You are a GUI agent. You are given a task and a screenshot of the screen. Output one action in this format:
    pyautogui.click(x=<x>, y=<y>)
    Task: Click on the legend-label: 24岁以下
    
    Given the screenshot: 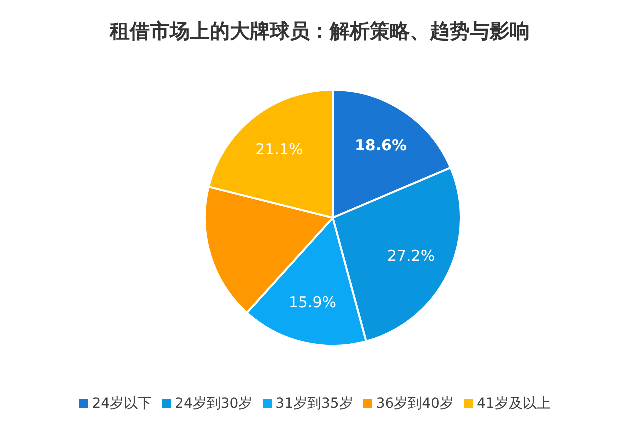 What is the action you would take?
    pyautogui.click(x=122, y=404)
    